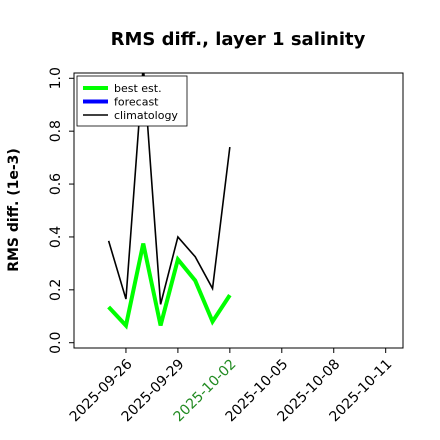 The width and height of the screenshot is (440, 440). Describe the element at coordinates (61, 210) in the screenshot. I see `y-axis: 0.0 0.2 0.4 0.6 0.8 1.0` at that location.